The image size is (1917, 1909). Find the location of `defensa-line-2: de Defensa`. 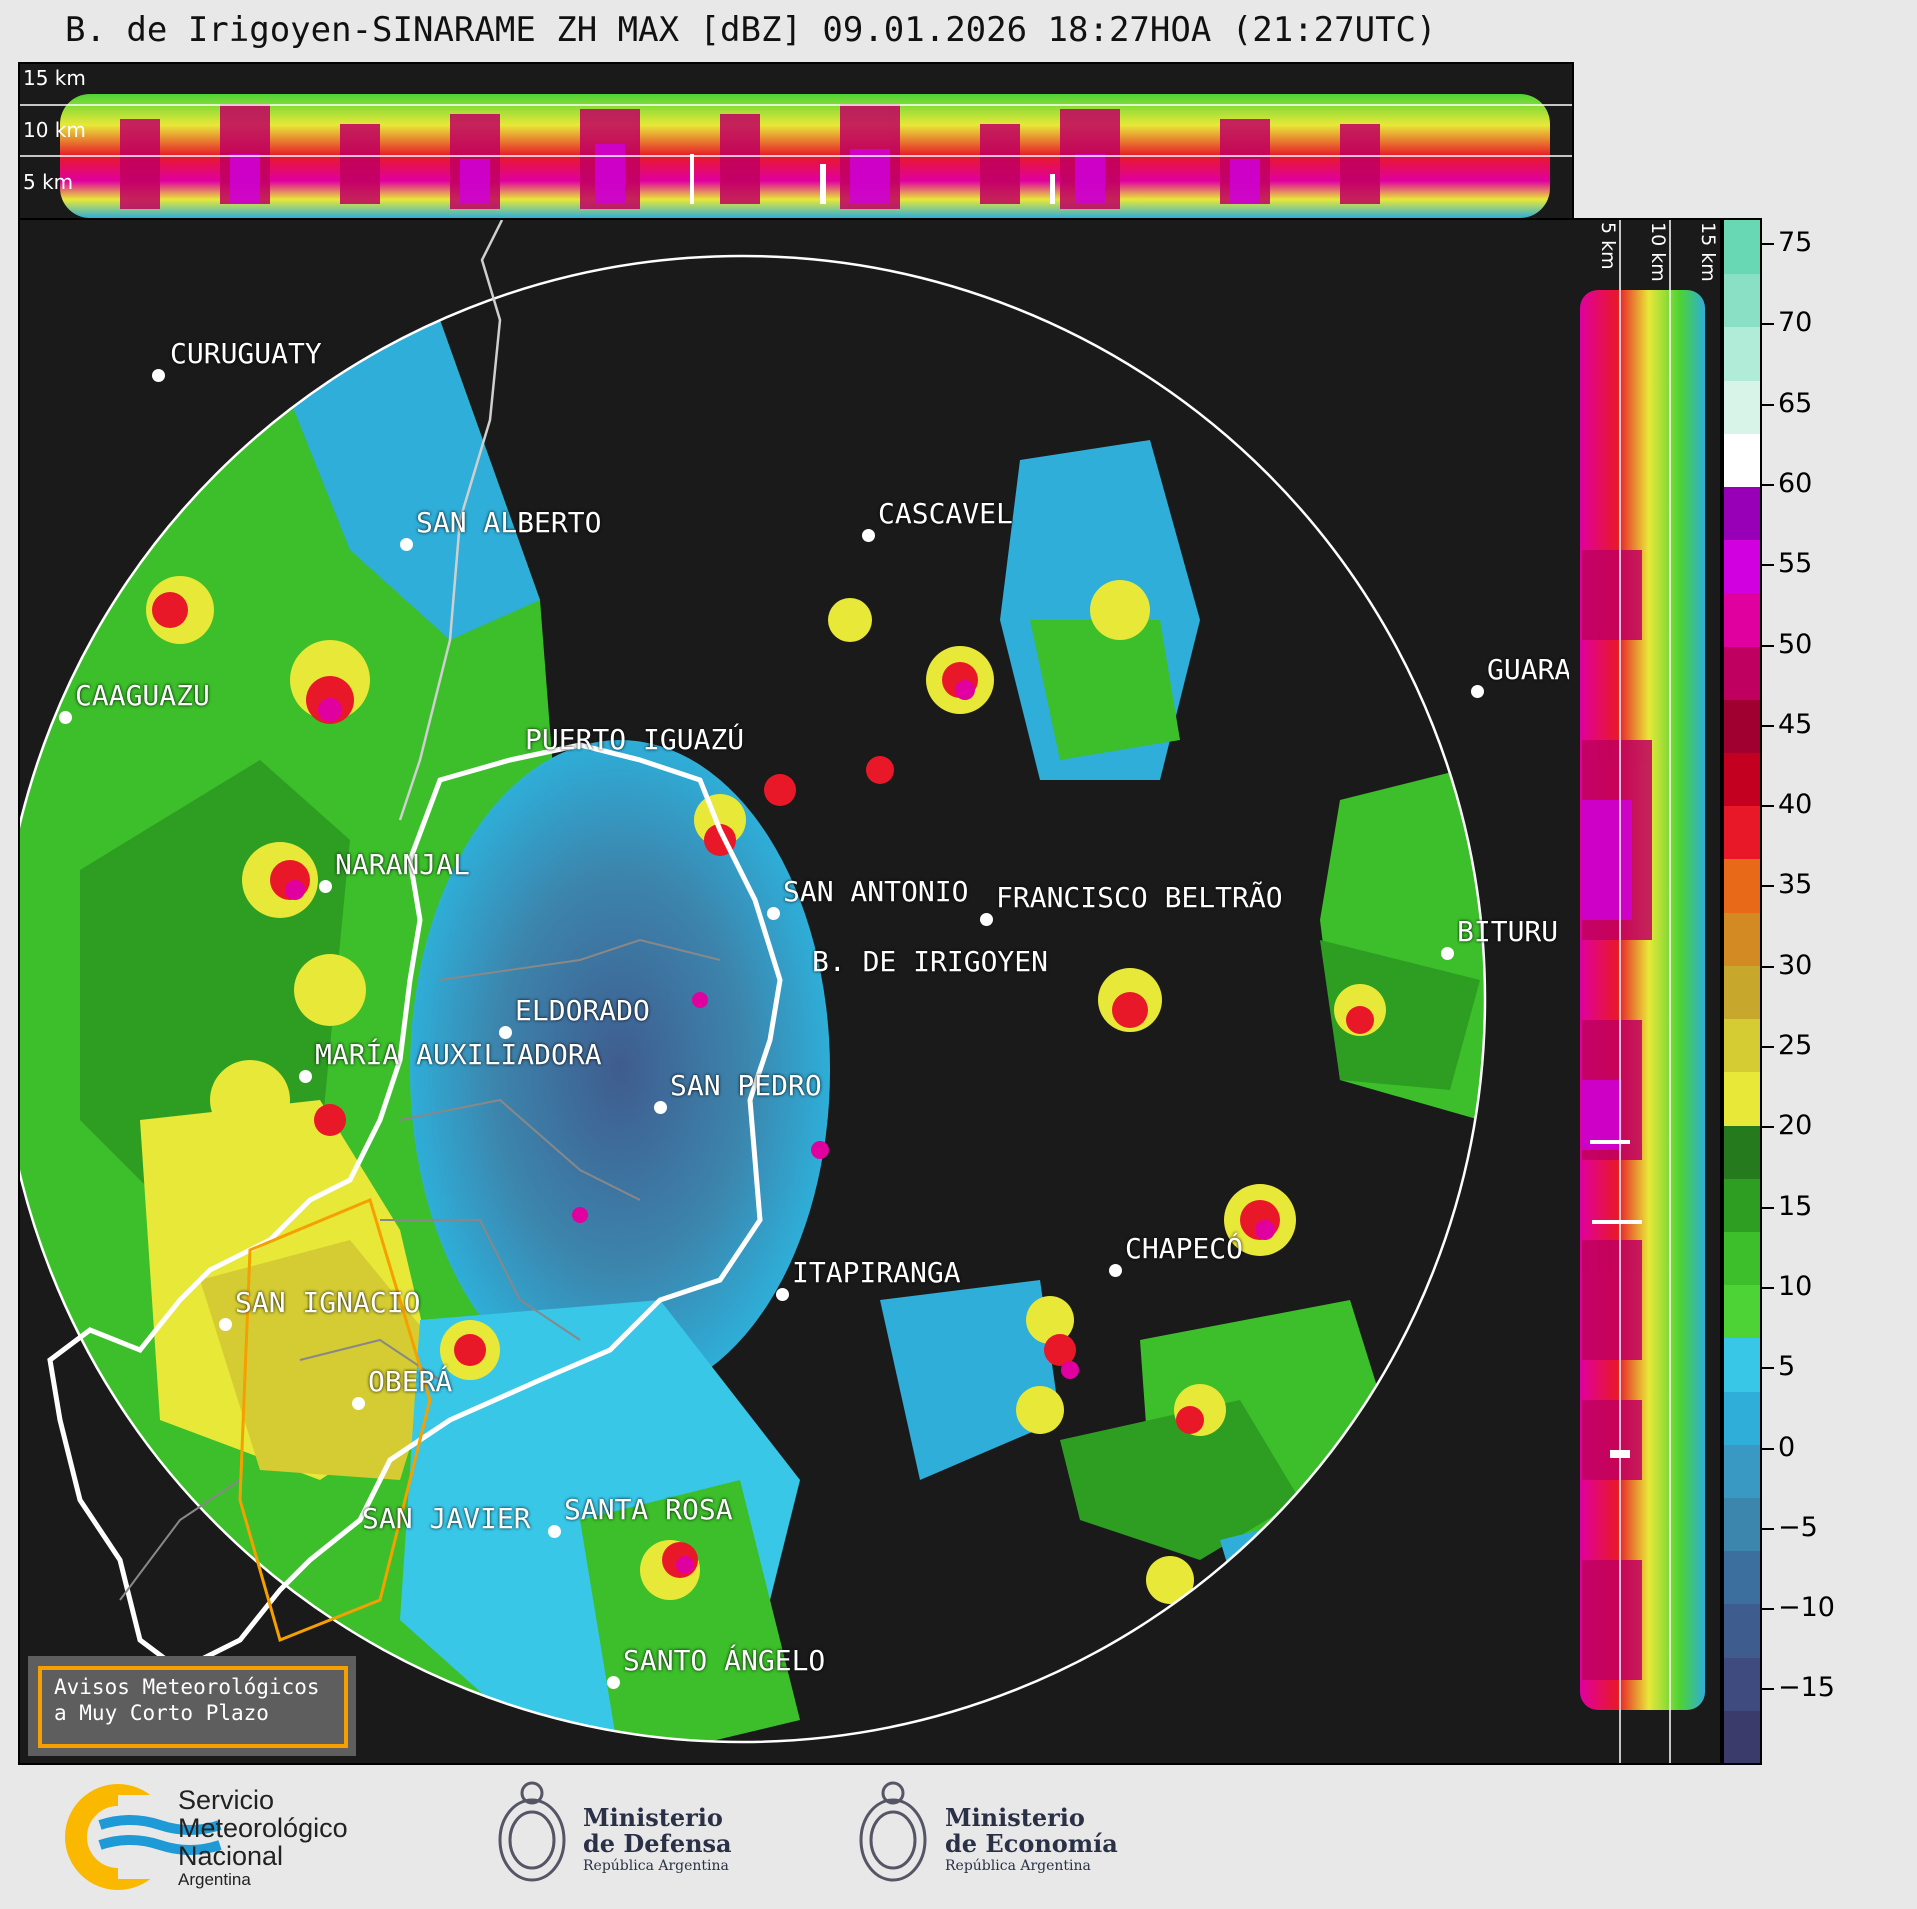

defensa-line-2: de Defensa is located at coordinates (657, 1843).